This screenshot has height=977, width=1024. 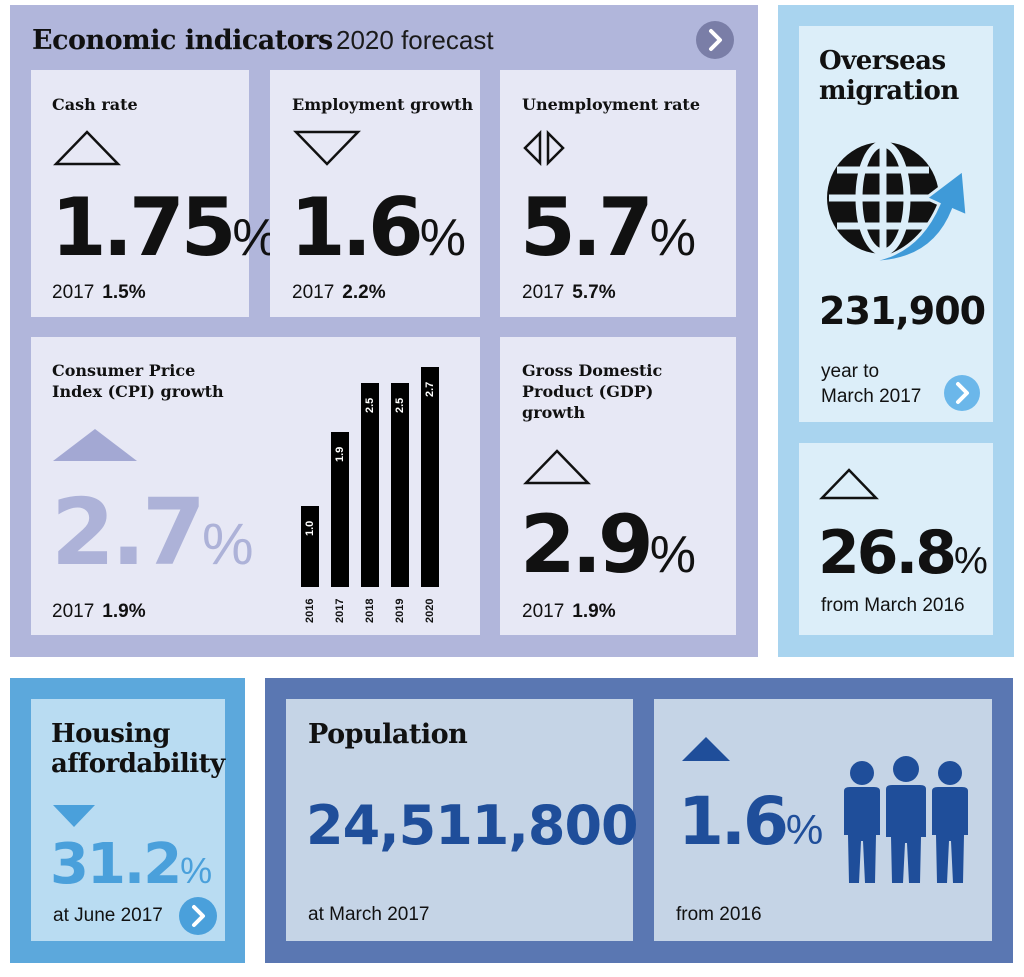 I want to click on population-card: Population 24,511,800 at March 2017, so click(x=462, y=820).